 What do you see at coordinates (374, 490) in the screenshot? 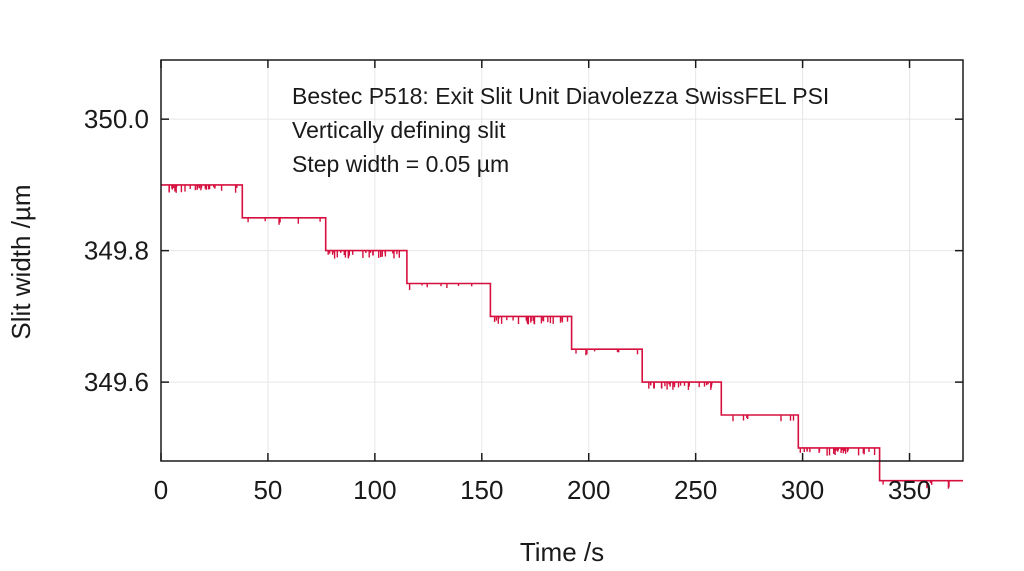
I see `x-tick-label: 100` at bounding box center [374, 490].